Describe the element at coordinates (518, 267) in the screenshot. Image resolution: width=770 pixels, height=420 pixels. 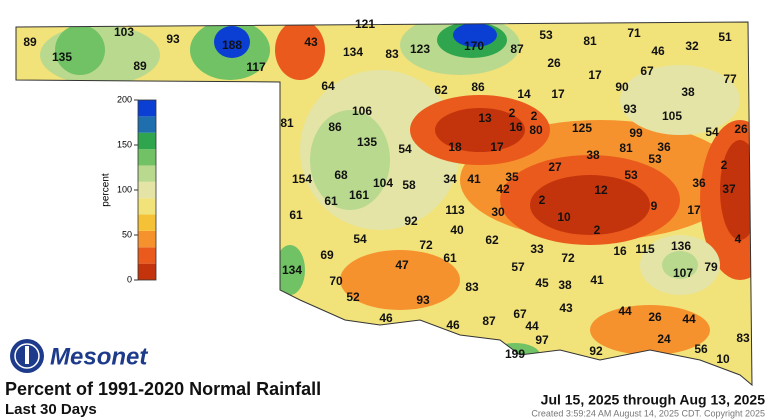
I see `station-value: 57` at that location.